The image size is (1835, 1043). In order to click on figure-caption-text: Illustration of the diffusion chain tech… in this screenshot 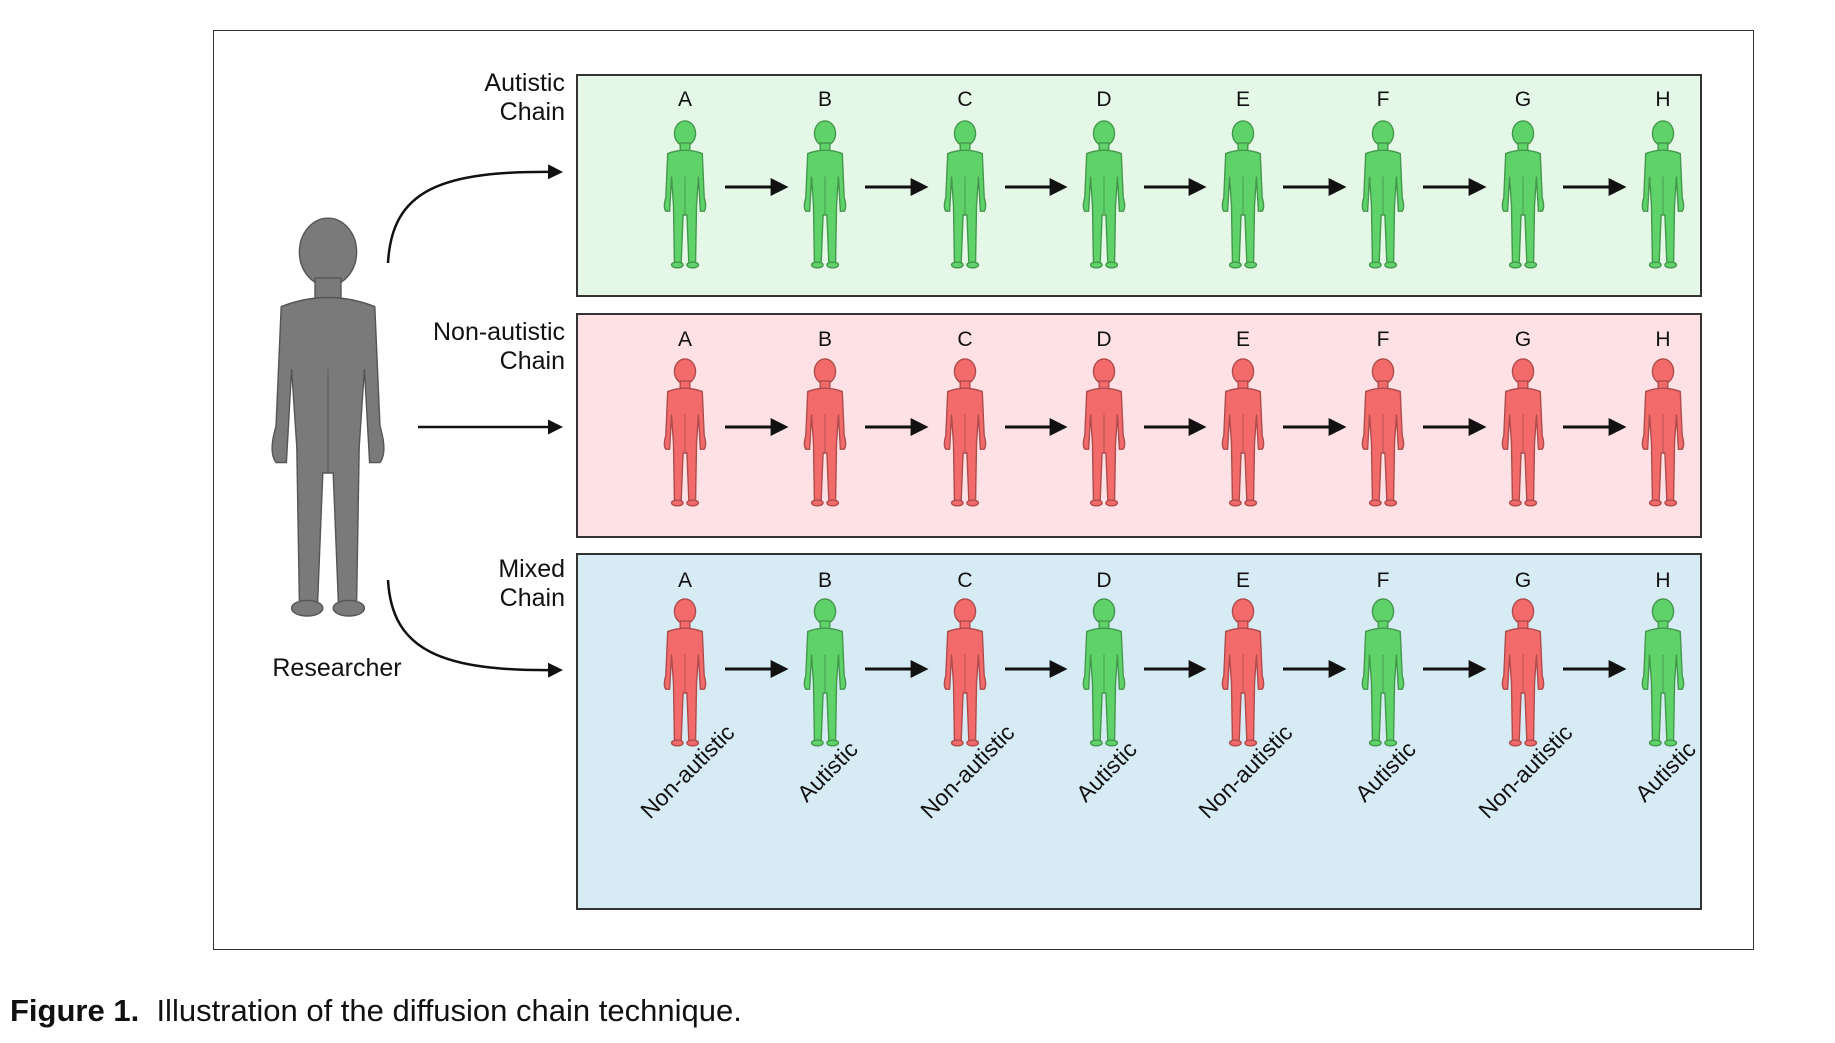, I will do `click(449, 1010)`.